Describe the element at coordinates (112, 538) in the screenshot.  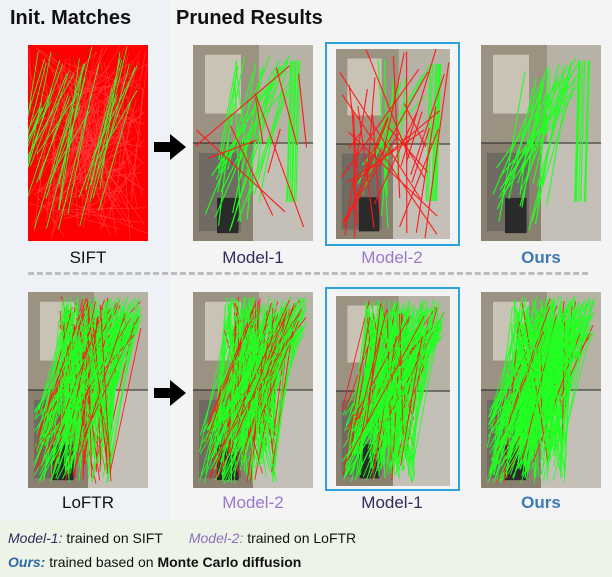
I see `legend-model-1-desc: trained on SIFT` at that location.